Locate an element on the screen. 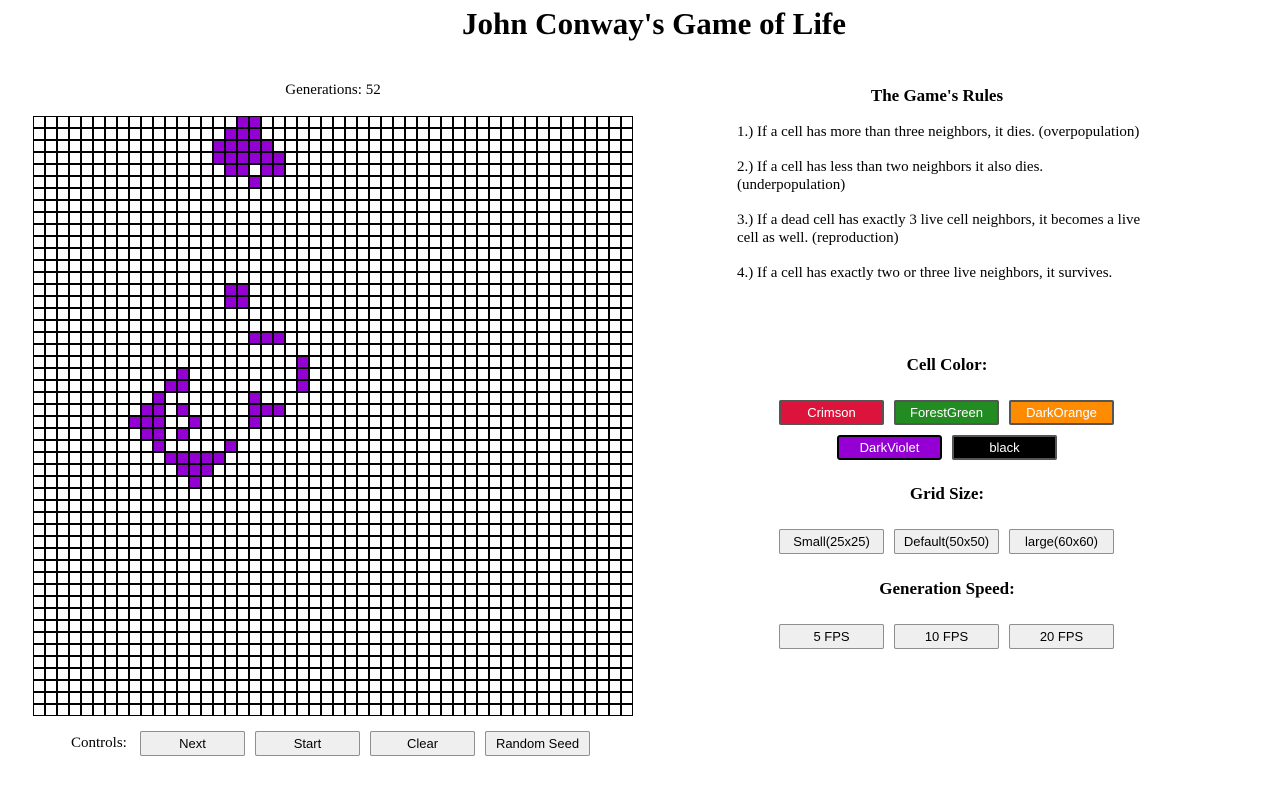 Image resolution: width=1272 pixels, height=801 pixels. speed-5fps-button: 5 FPS is located at coordinates (831, 636).